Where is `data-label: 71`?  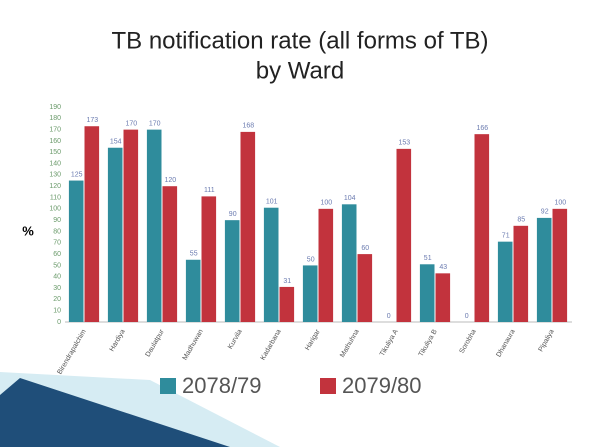
data-label: 71 is located at coordinates (506, 236).